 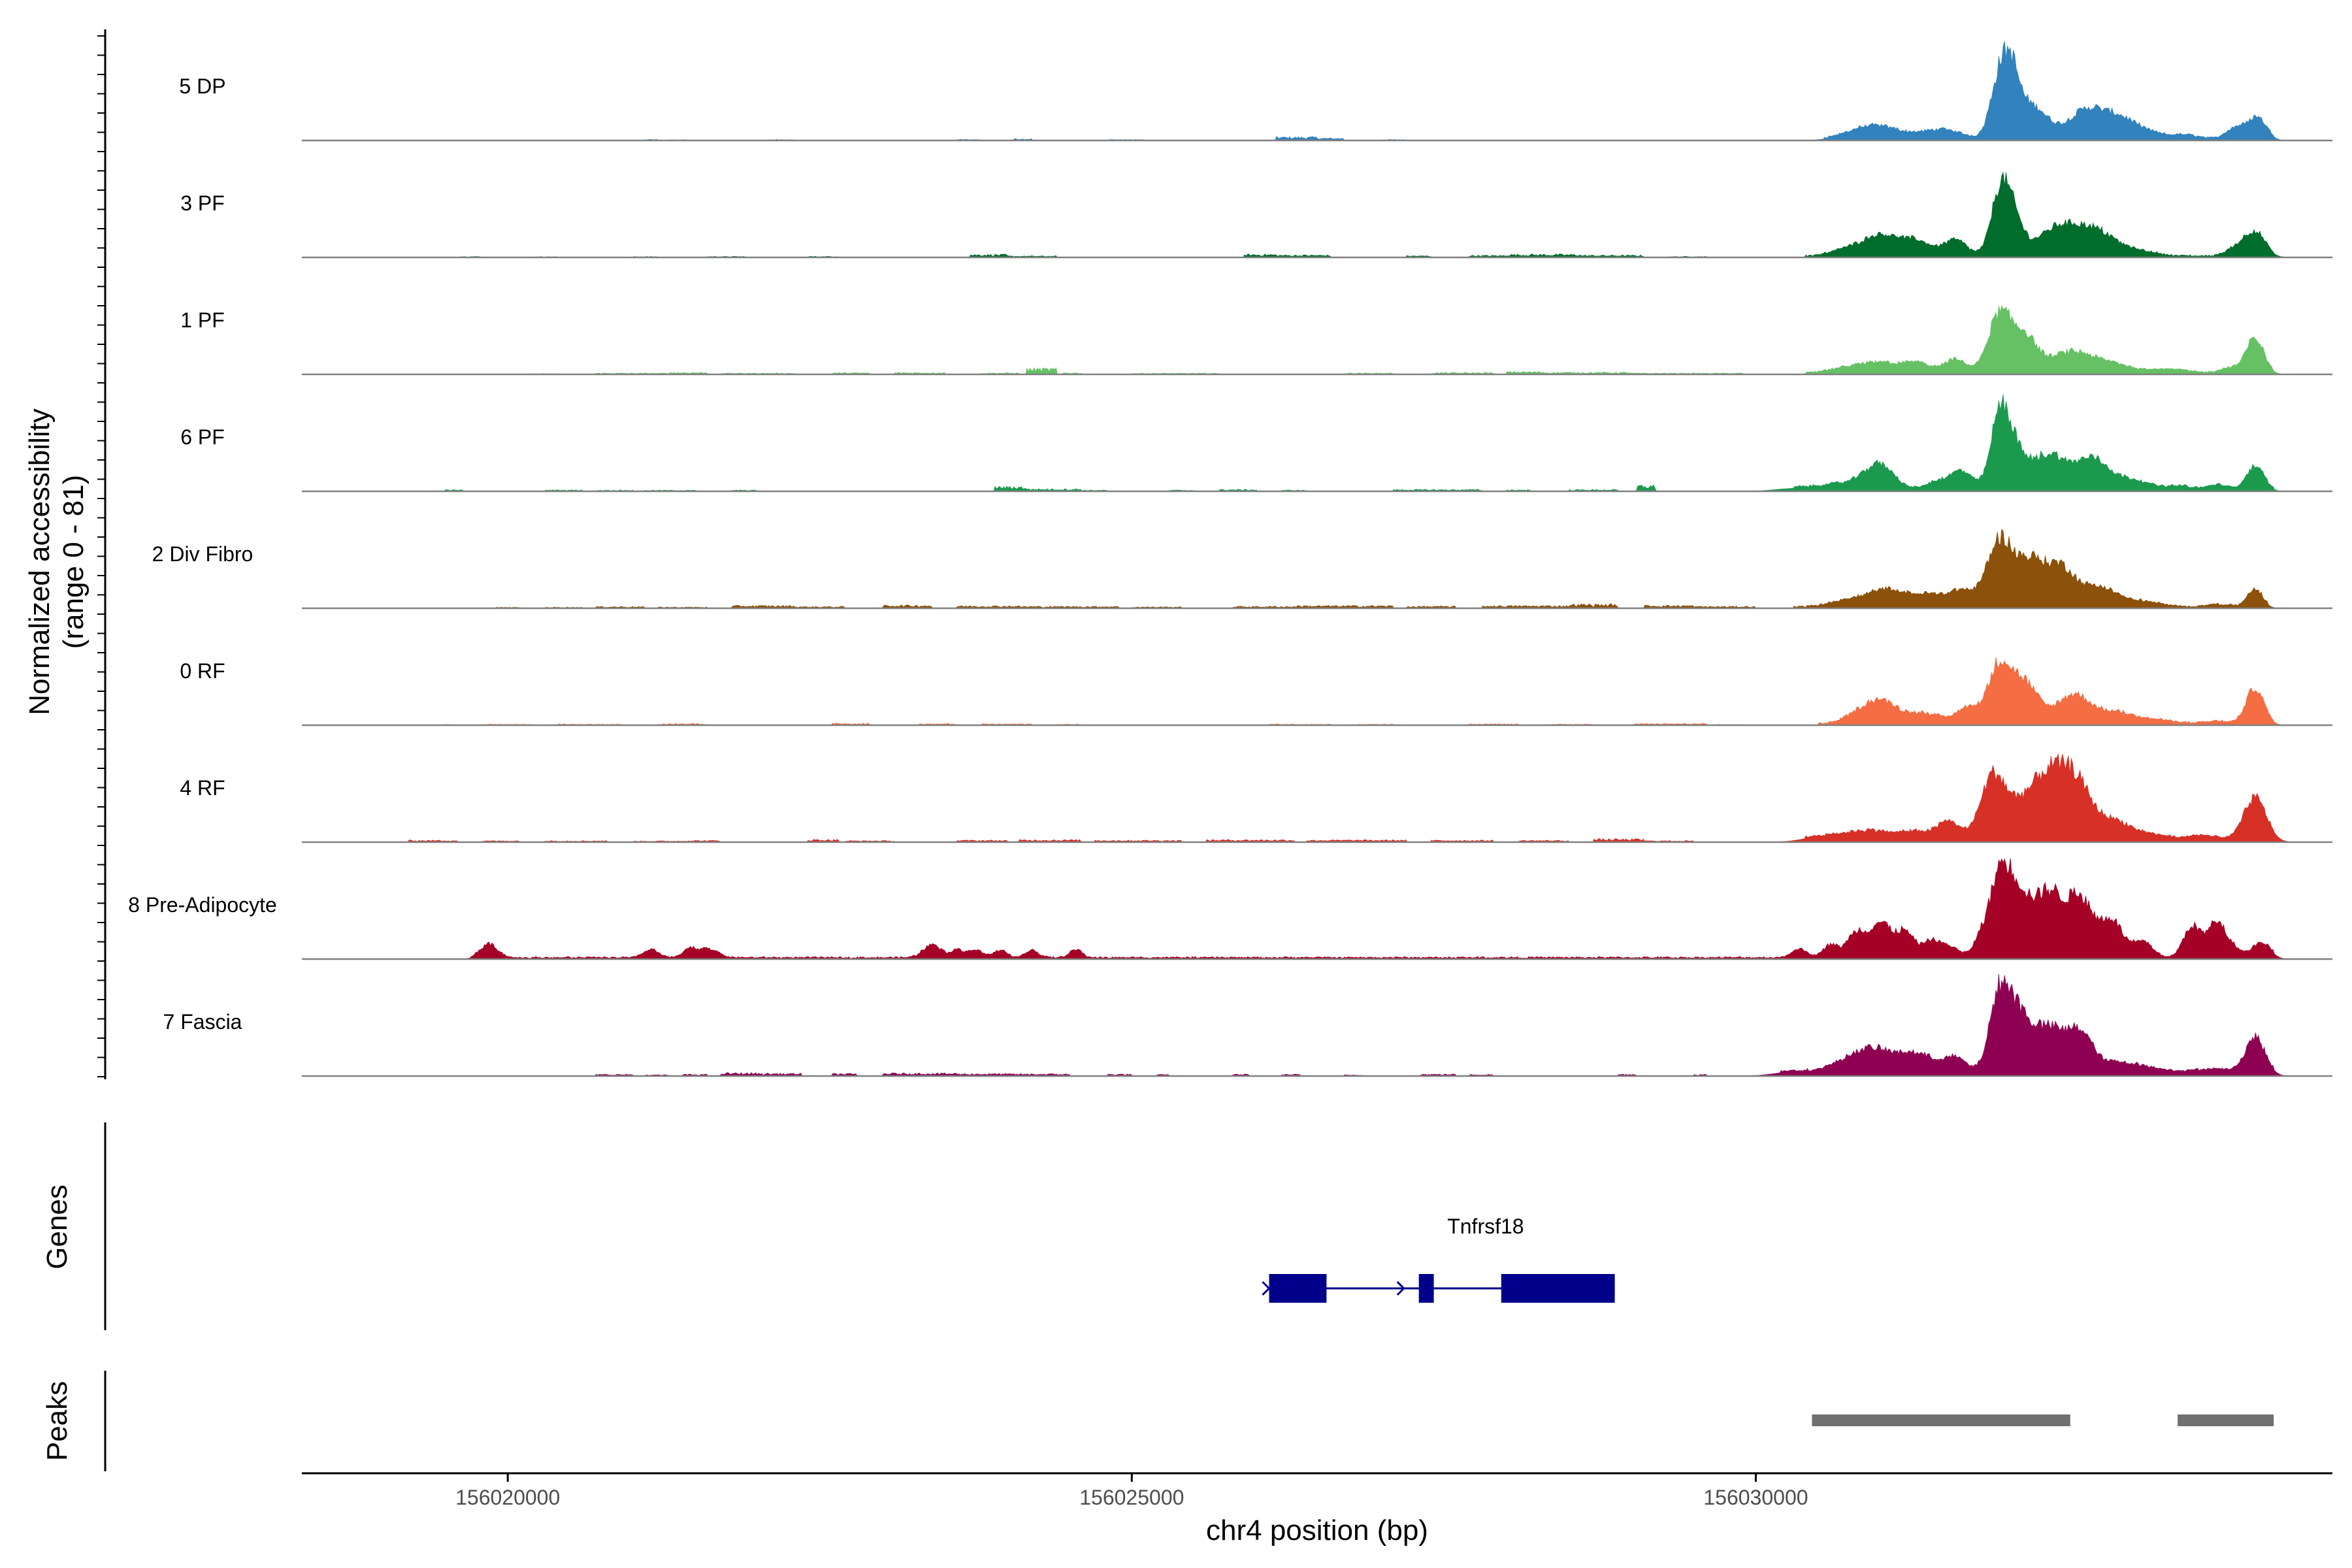 What do you see at coordinates (202, 671) in the screenshot?
I see `track-label: 0 RF` at bounding box center [202, 671].